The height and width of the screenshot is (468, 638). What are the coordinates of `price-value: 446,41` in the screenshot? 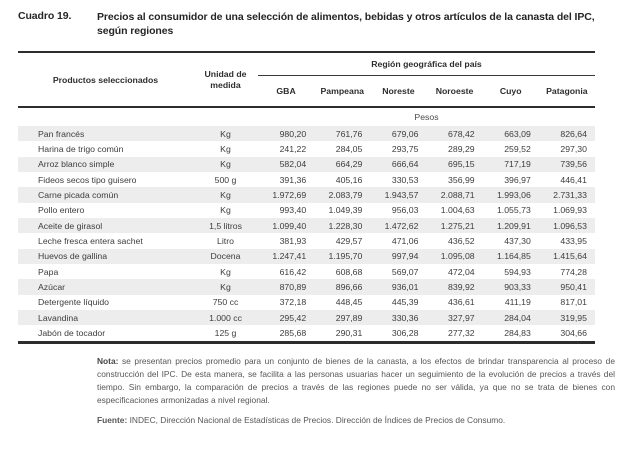 It's located at (573, 179).